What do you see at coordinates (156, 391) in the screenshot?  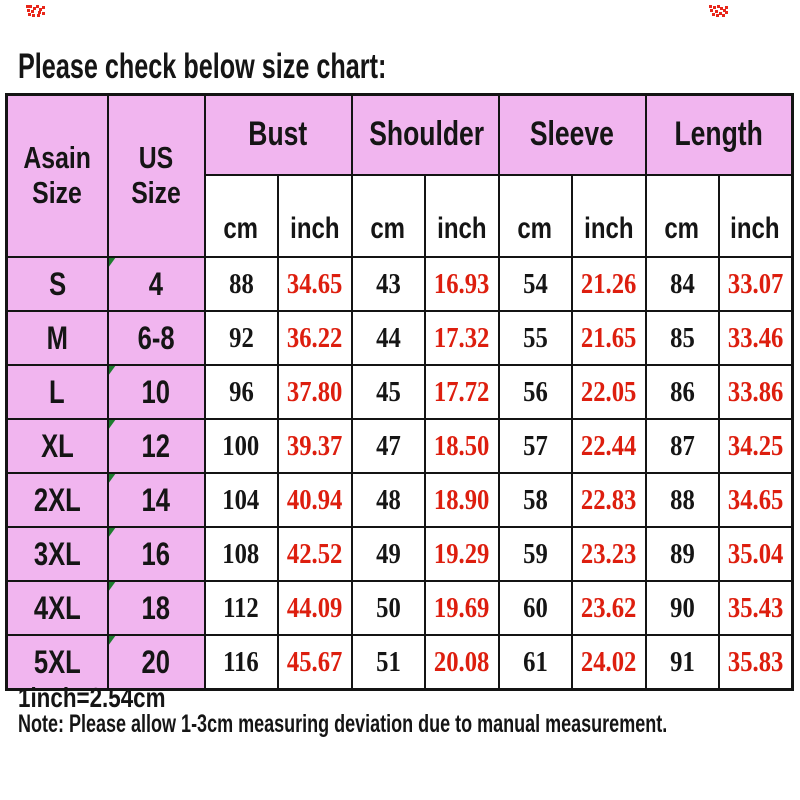 I see `us-size-value: 10` at bounding box center [156, 391].